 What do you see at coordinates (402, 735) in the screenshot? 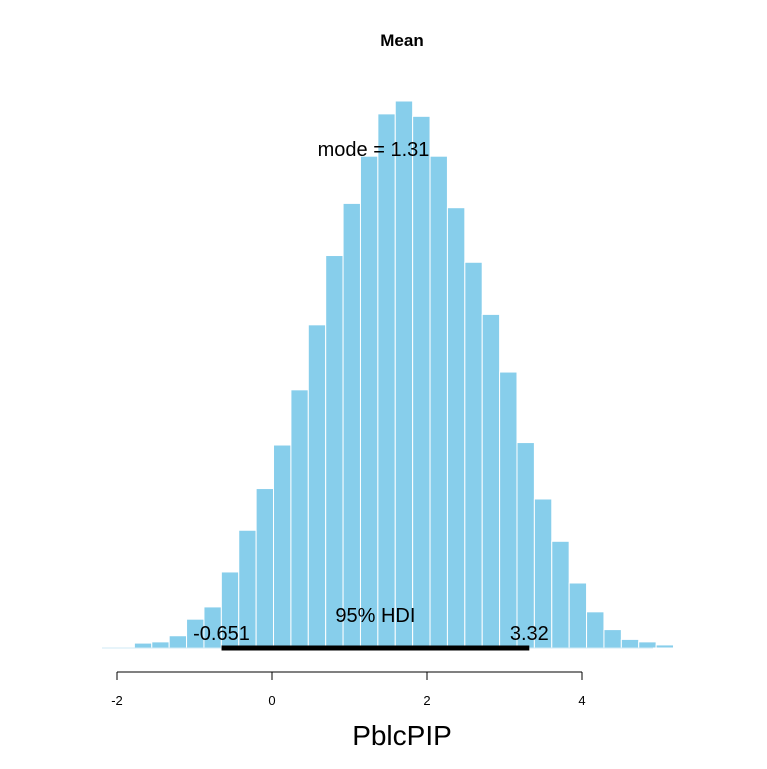
I see `x-axis-label: PblcPIP` at bounding box center [402, 735].